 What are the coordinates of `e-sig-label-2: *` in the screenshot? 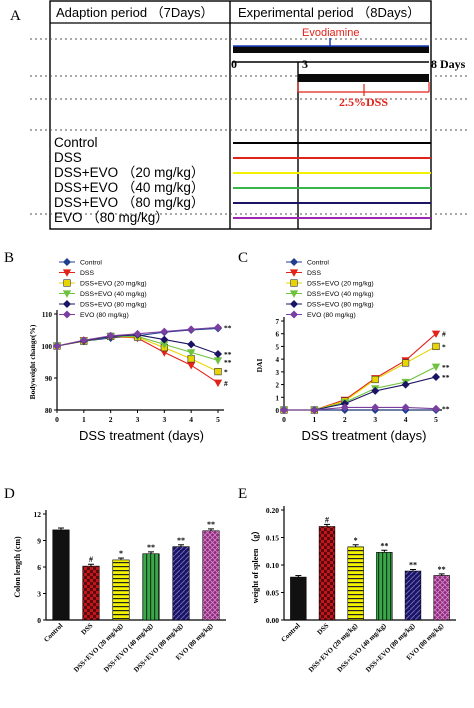 It's located at (356, 540).